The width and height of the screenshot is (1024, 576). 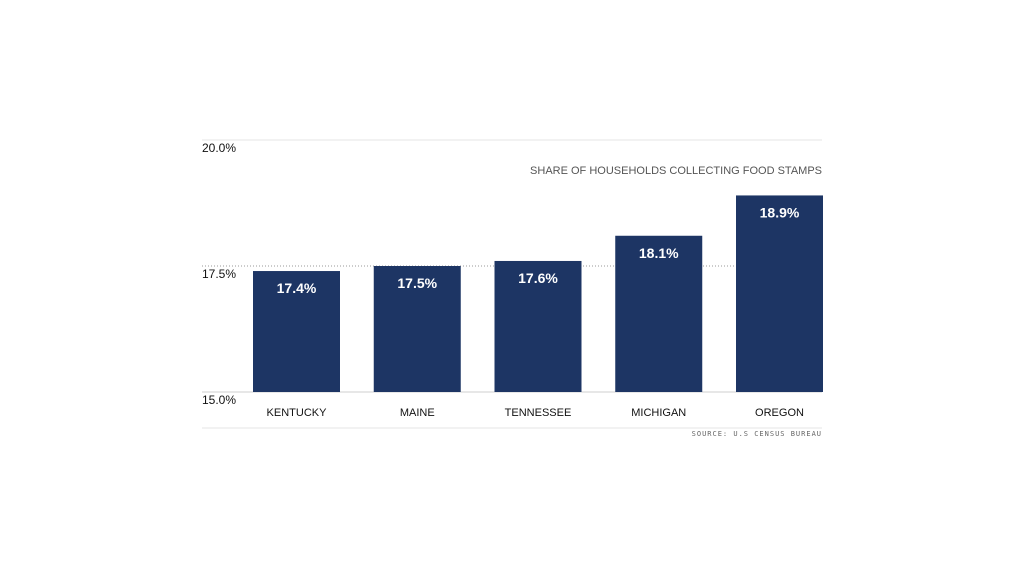 I want to click on y-tick-label: 17.5%, so click(x=219, y=274).